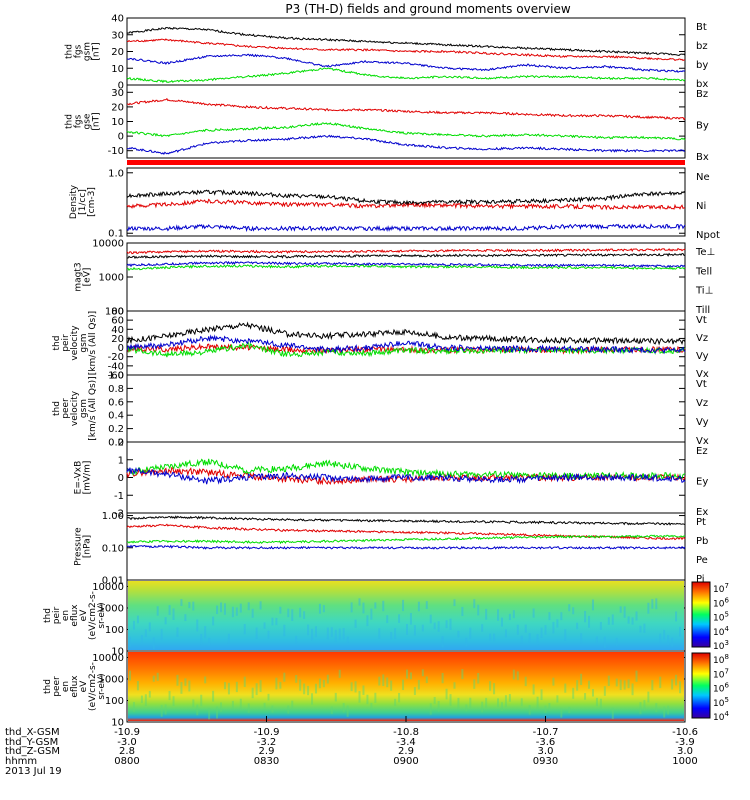 Image resolution: width=750 pixels, height=800 pixels. What do you see at coordinates (267, 751) in the screenshot?
I see `x-tick-label-z: 2.9` at bounding box center [267, 751].